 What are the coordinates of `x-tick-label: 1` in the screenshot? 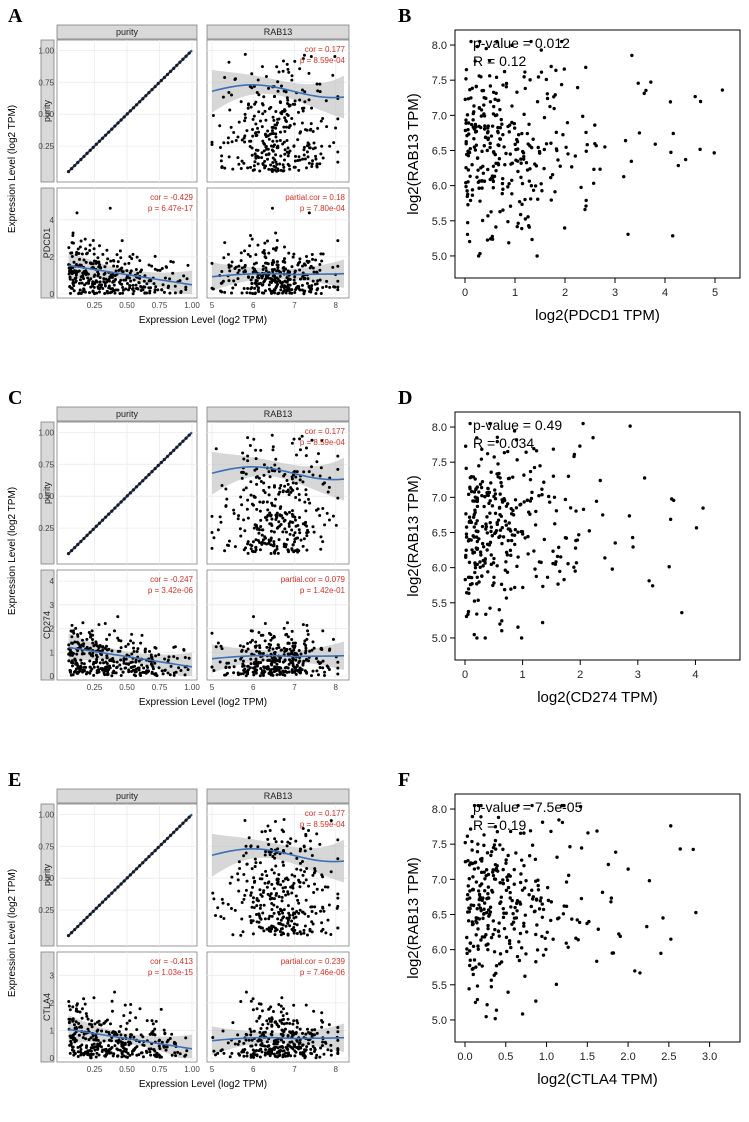 It's located at (523, 675).